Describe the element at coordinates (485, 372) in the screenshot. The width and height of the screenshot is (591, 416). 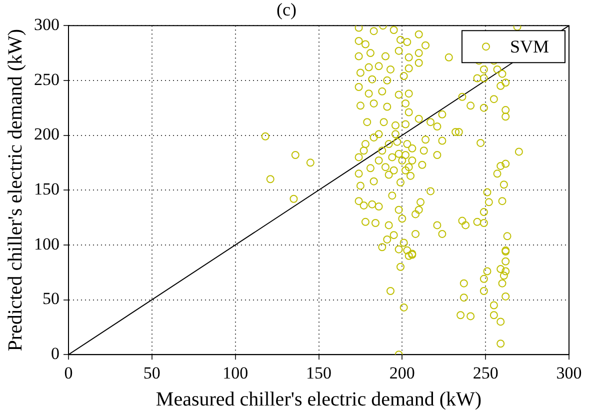
I see `x-tick-label: 250` at that location.